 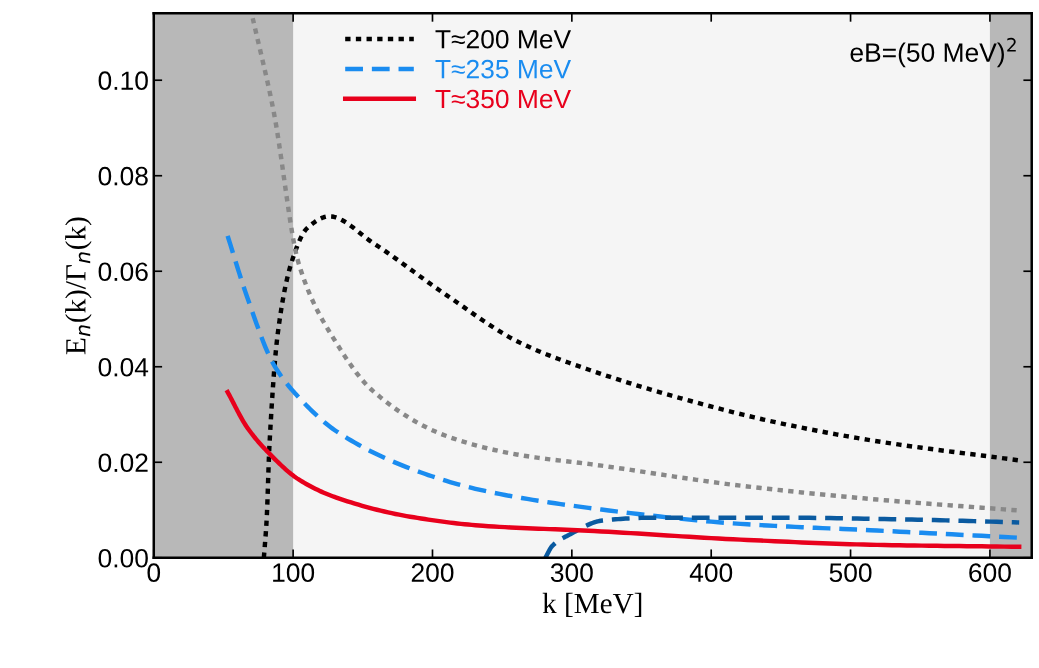 What do you see at coordinates (503, 69) in the screenshot?
I see `legend-label: T≈235 MeV` at bounding box center [503, 69].